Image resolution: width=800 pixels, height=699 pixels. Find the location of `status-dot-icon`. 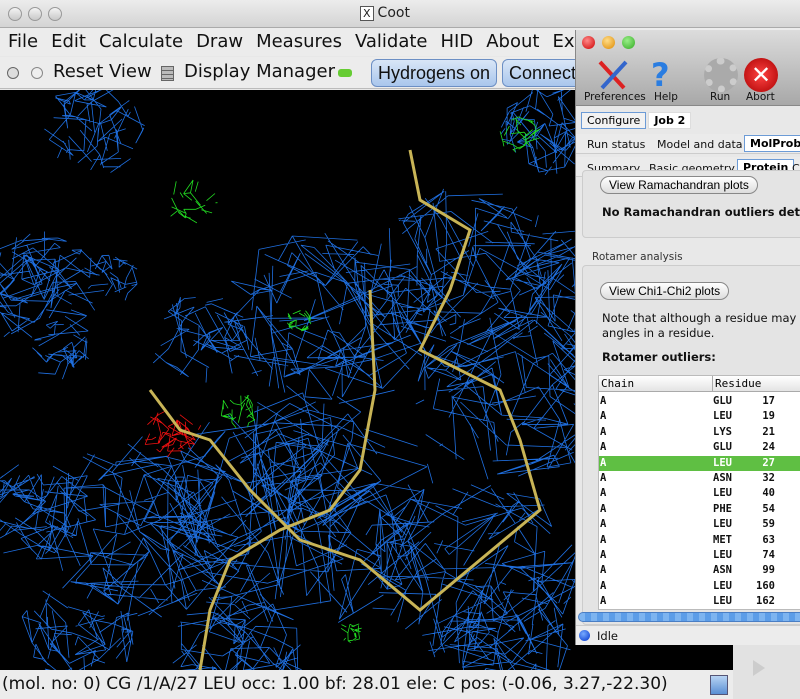

status-dot-icon is located at coordinates (584, 635).